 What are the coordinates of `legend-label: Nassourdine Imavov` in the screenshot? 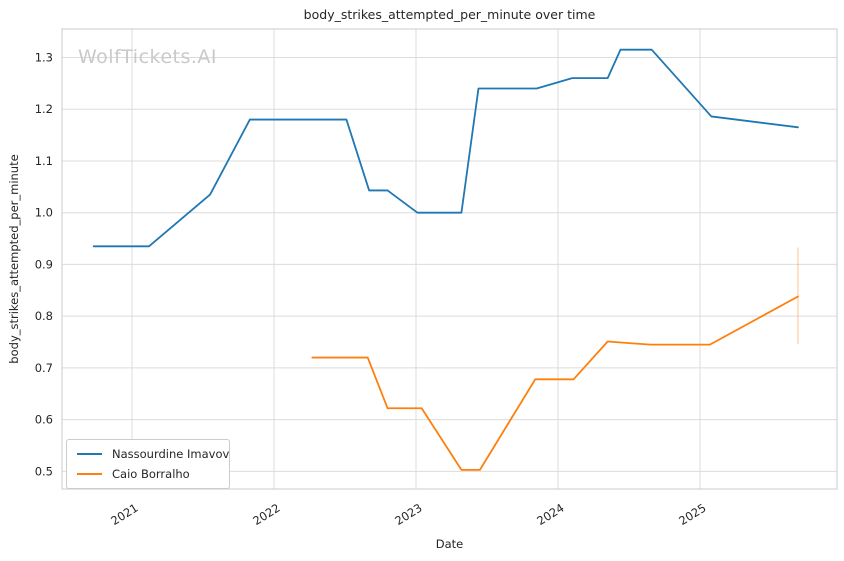 It's located at (171, 454).